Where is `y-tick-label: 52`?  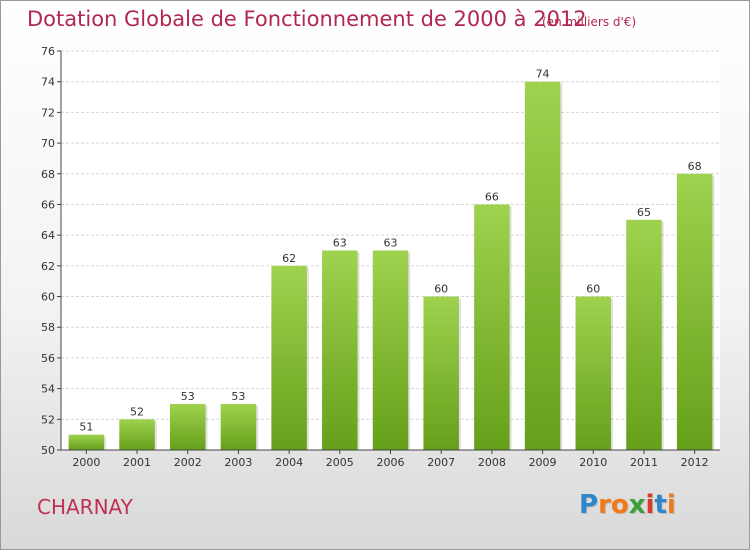 y-tick-label: 52 is located at coordinates (48, 419).